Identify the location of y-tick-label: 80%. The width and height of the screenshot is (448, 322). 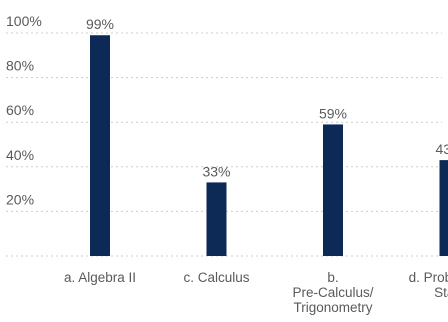
(20, 66).